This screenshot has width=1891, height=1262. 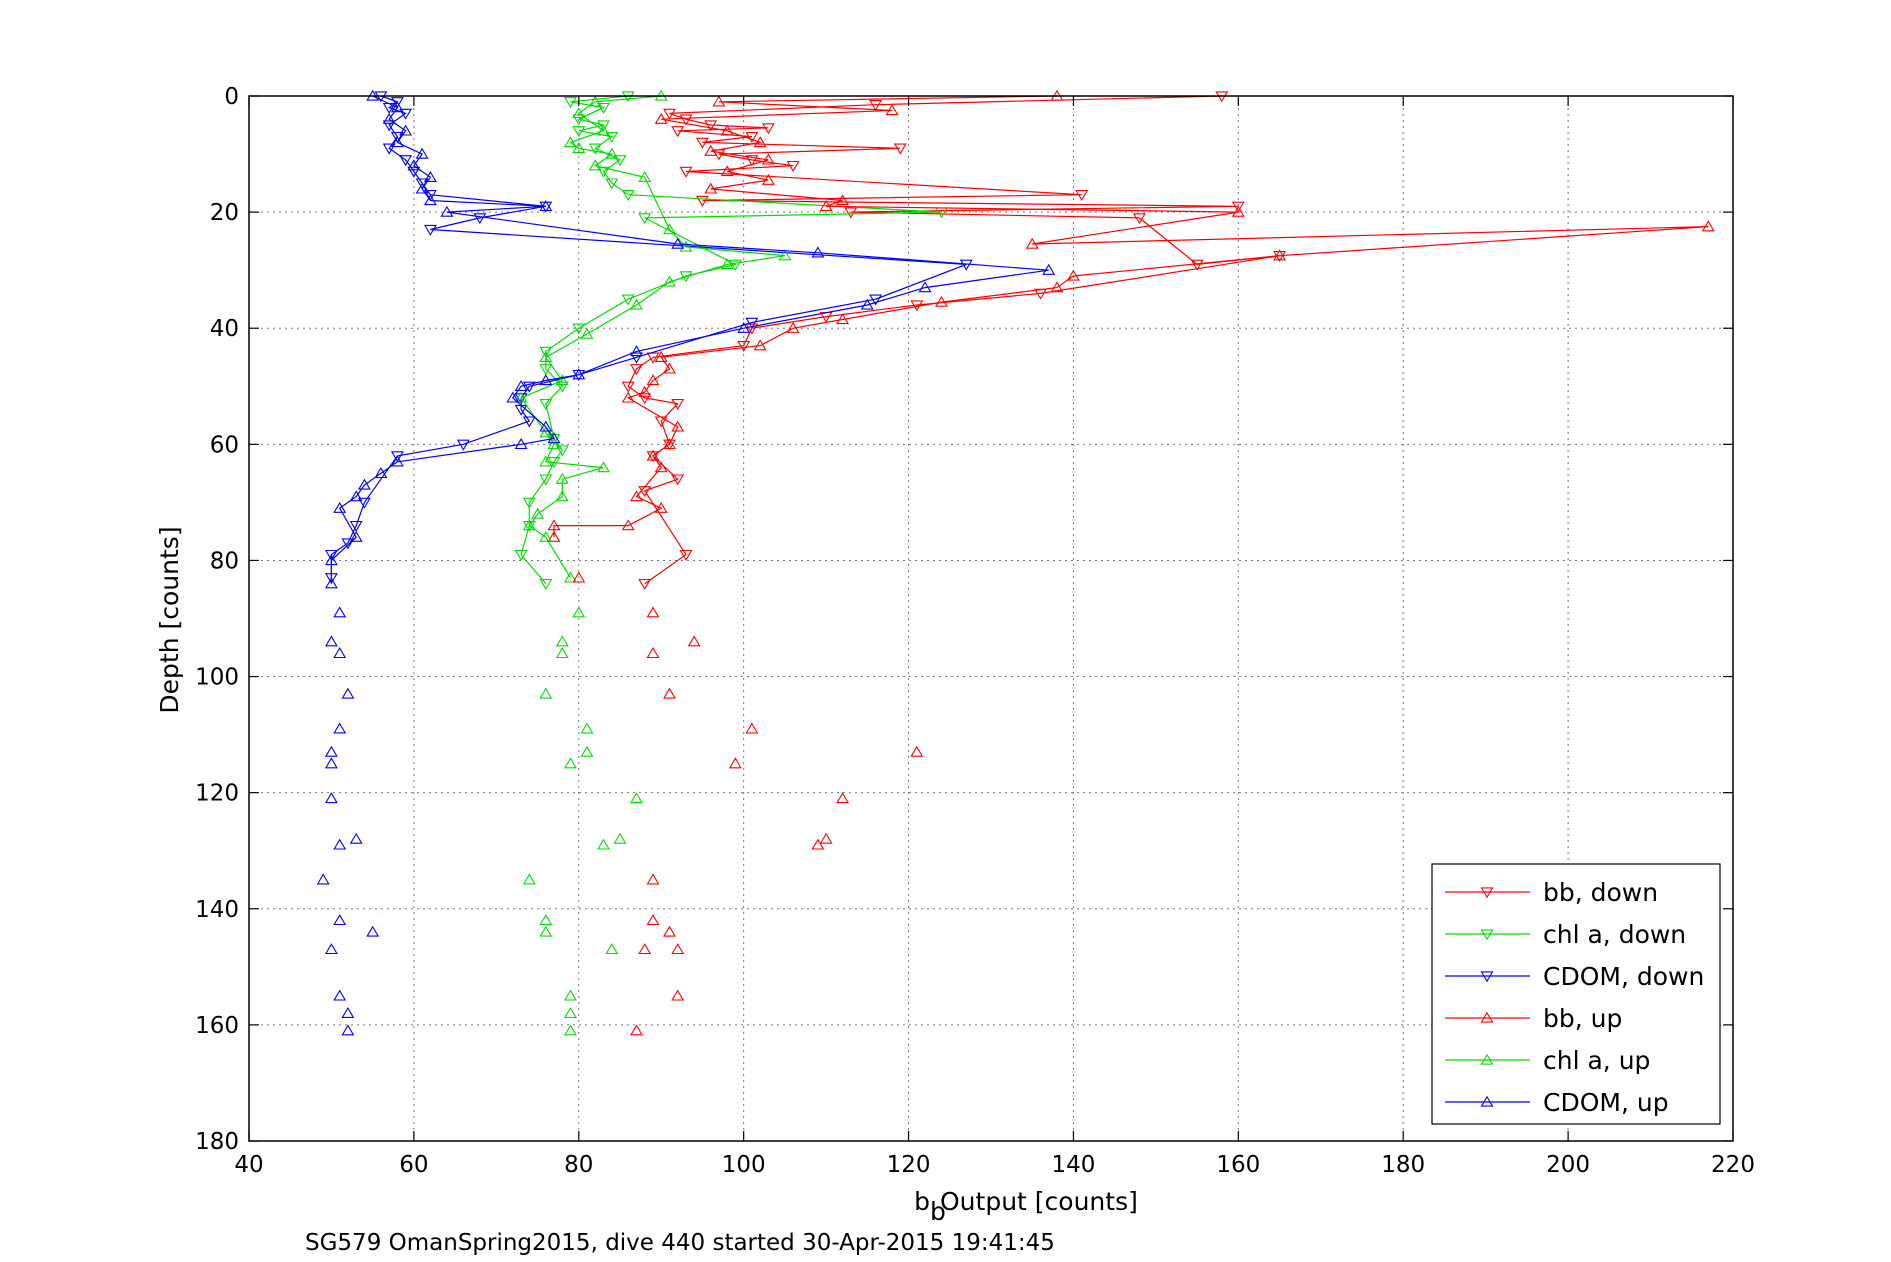 What do you see at coordinates (1582, 1018) in the screenshot?
I see `legend-label: bb, up` at bounding box center [1582, 1018].